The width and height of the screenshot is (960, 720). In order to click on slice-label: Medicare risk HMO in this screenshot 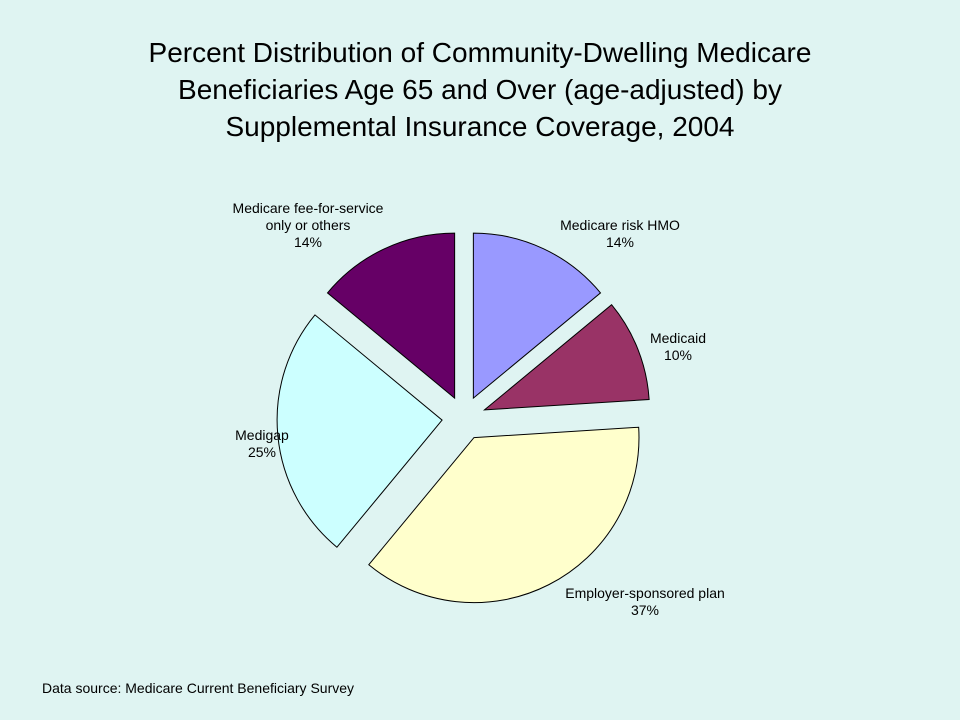, I will do `click(620, 225)`.